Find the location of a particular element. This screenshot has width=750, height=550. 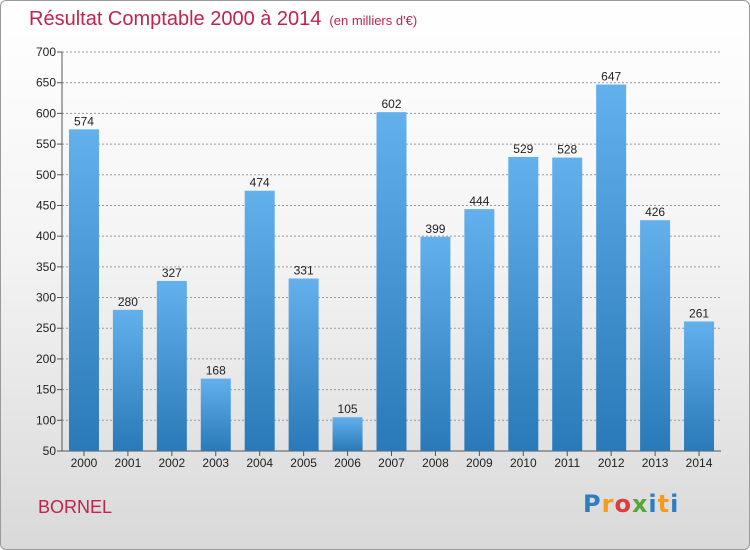

x-tick-label-2007: 2007 is located at coordinates (391, 463).